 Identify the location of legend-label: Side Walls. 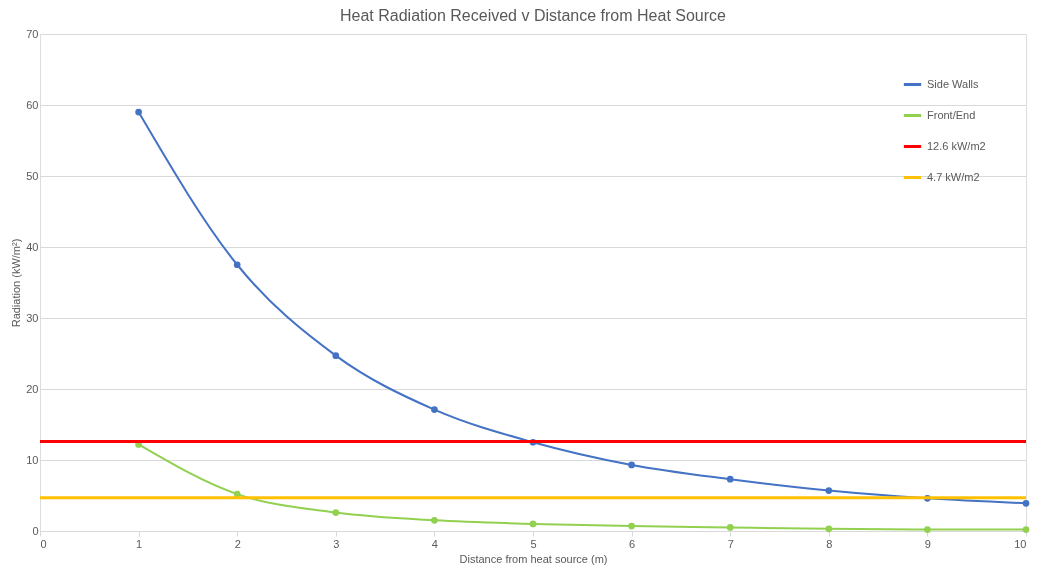
(953, 83).